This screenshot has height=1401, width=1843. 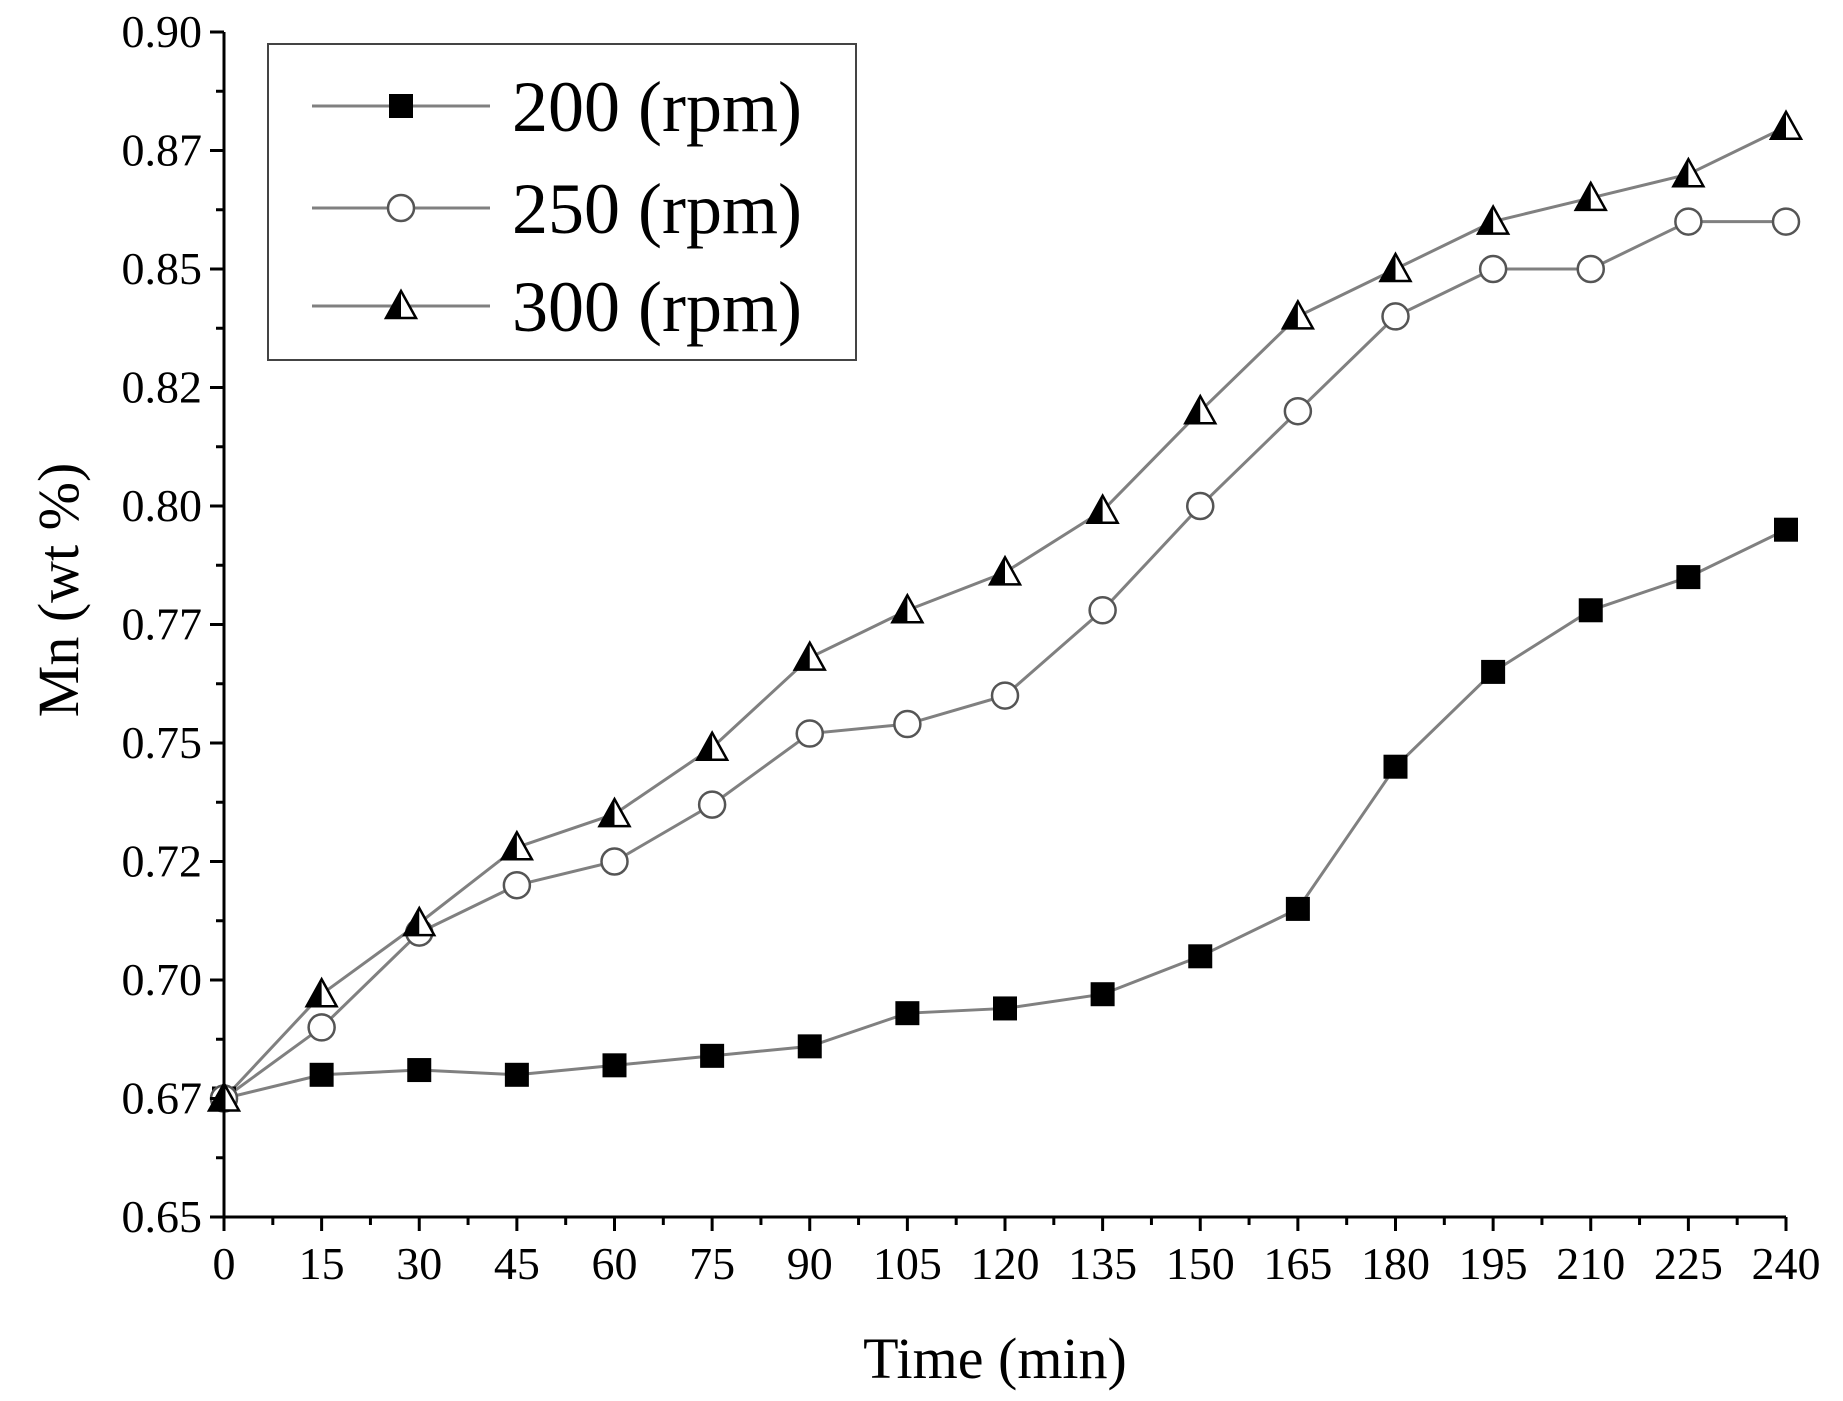 What do you see at coordinates (1395, 1263) in the screenshot?
I see `x-tick-label: 180` at bounding box center [1395, 1263].